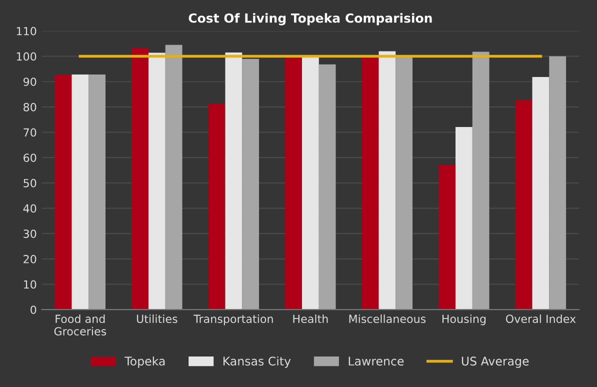 The height and width of the screenshot is (387, 597). I want to click on chart-title: Cost Of Living Topeka Comparision, so click(310, 19).